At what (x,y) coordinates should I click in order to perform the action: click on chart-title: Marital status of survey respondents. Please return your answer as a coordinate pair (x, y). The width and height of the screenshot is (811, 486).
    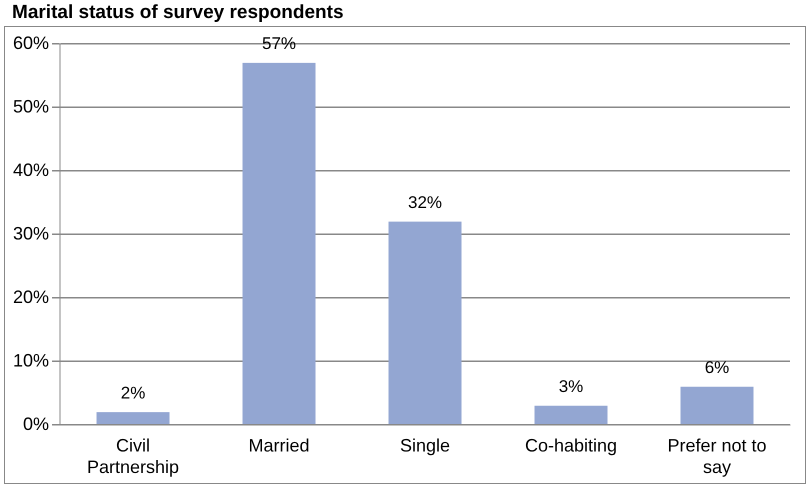
    Looking at the image, I should click on (178, 13).